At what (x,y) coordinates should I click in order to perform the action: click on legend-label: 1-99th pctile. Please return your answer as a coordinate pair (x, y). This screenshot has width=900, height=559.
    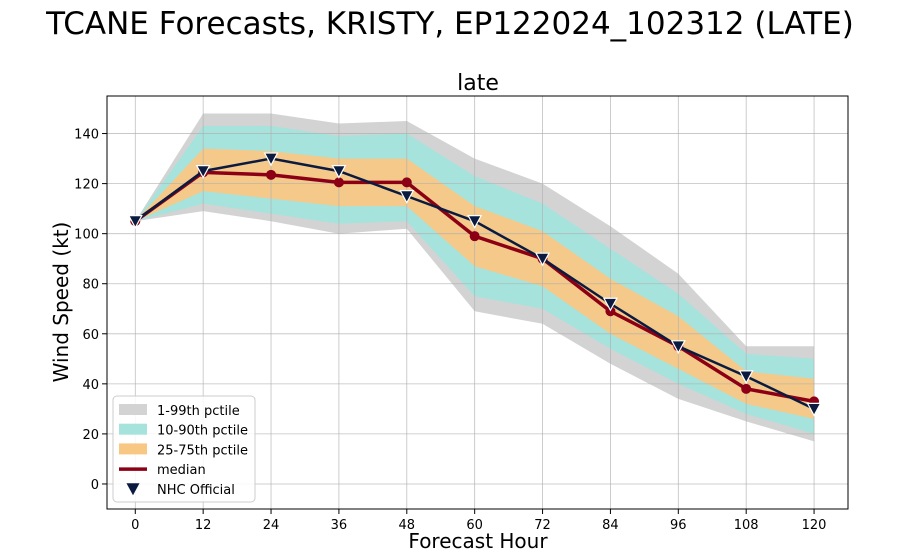
    Looking at the image, I should click on (198, 411).